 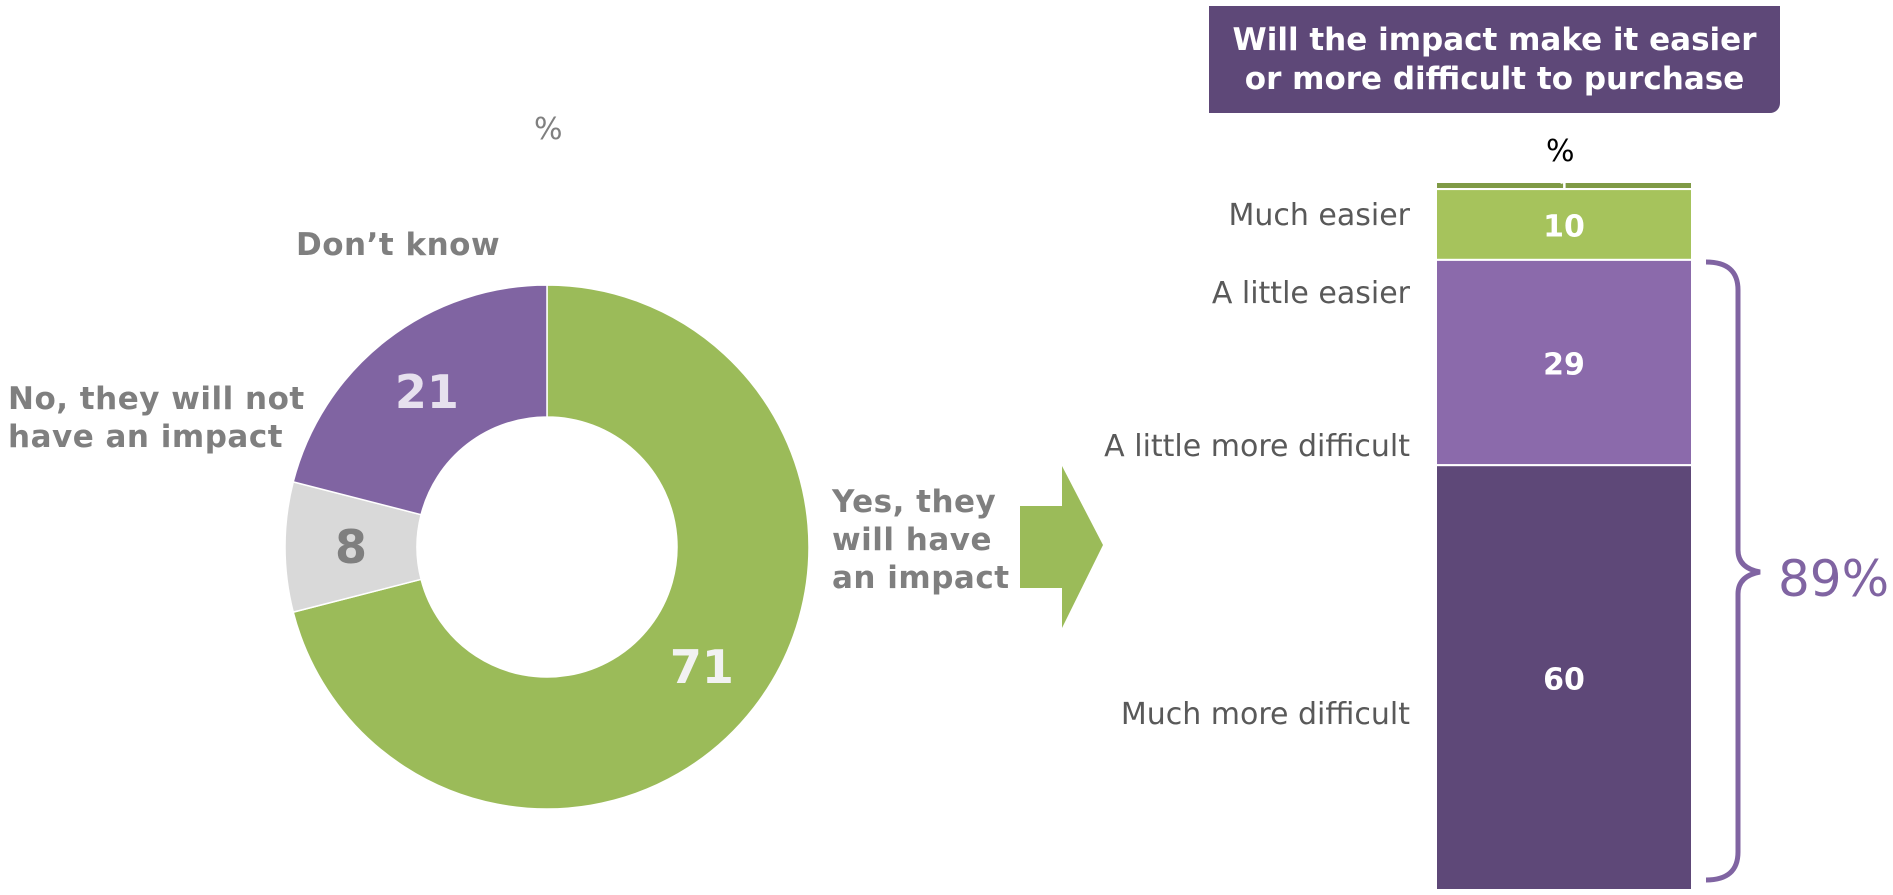 I want to click on bar-segment-a-little-more-difficult, so click(x=1564, y=362).